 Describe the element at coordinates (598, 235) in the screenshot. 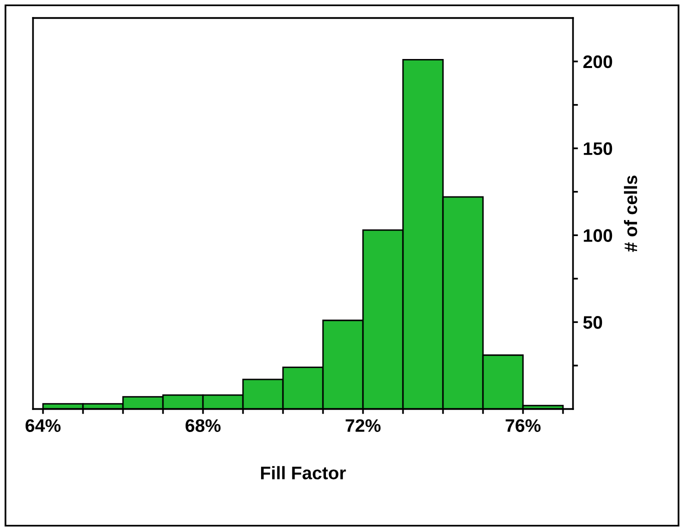

I see `y-tick-label: 100` at that location.